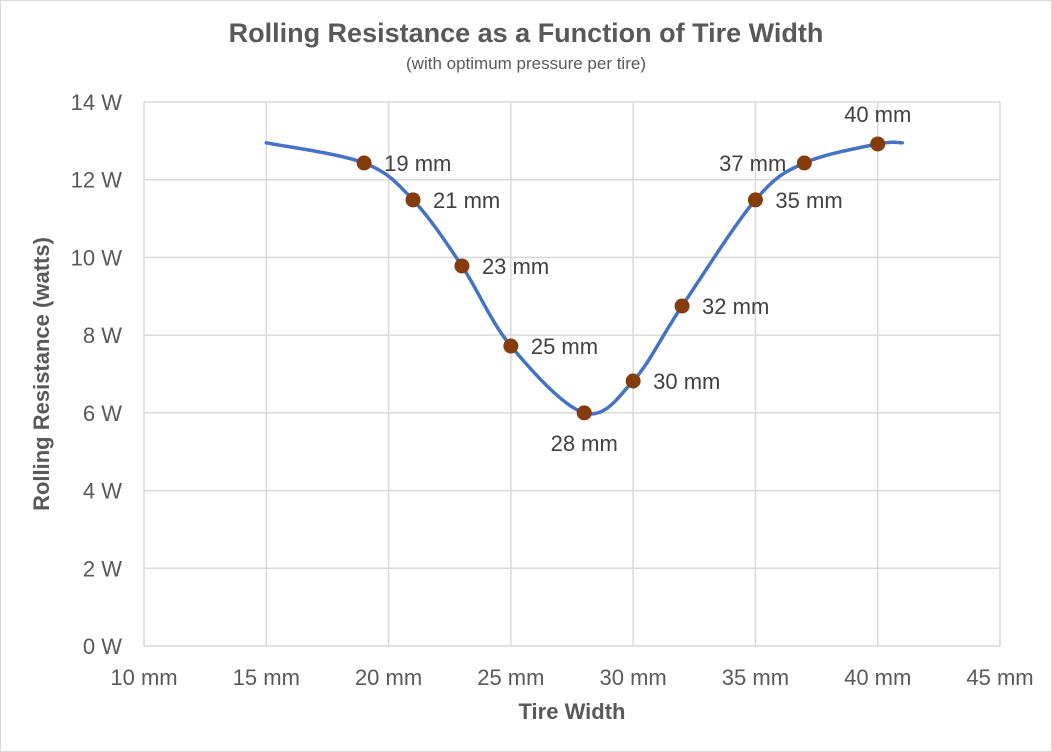 This screenshot has height=752, width=1052. What do you see at coordinates (564, 346) in the screenshot?
I see `data-label: 25 mm` at bounding box center [564, 346].